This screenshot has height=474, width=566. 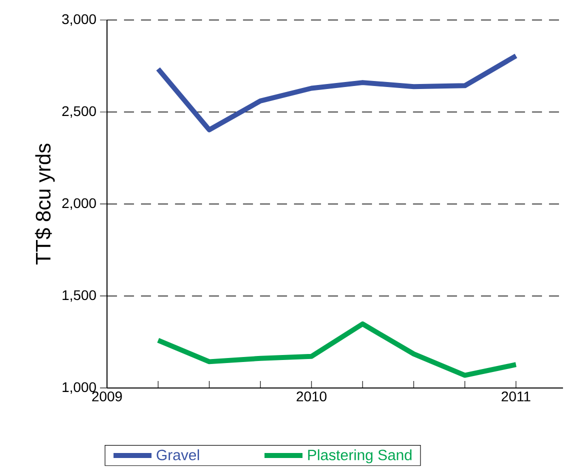 What do you see at coordinates (44, 204) in the screenshot?
I see `y-axis-title: TT$ 8cu yrds` at bounding box center [44, 204].